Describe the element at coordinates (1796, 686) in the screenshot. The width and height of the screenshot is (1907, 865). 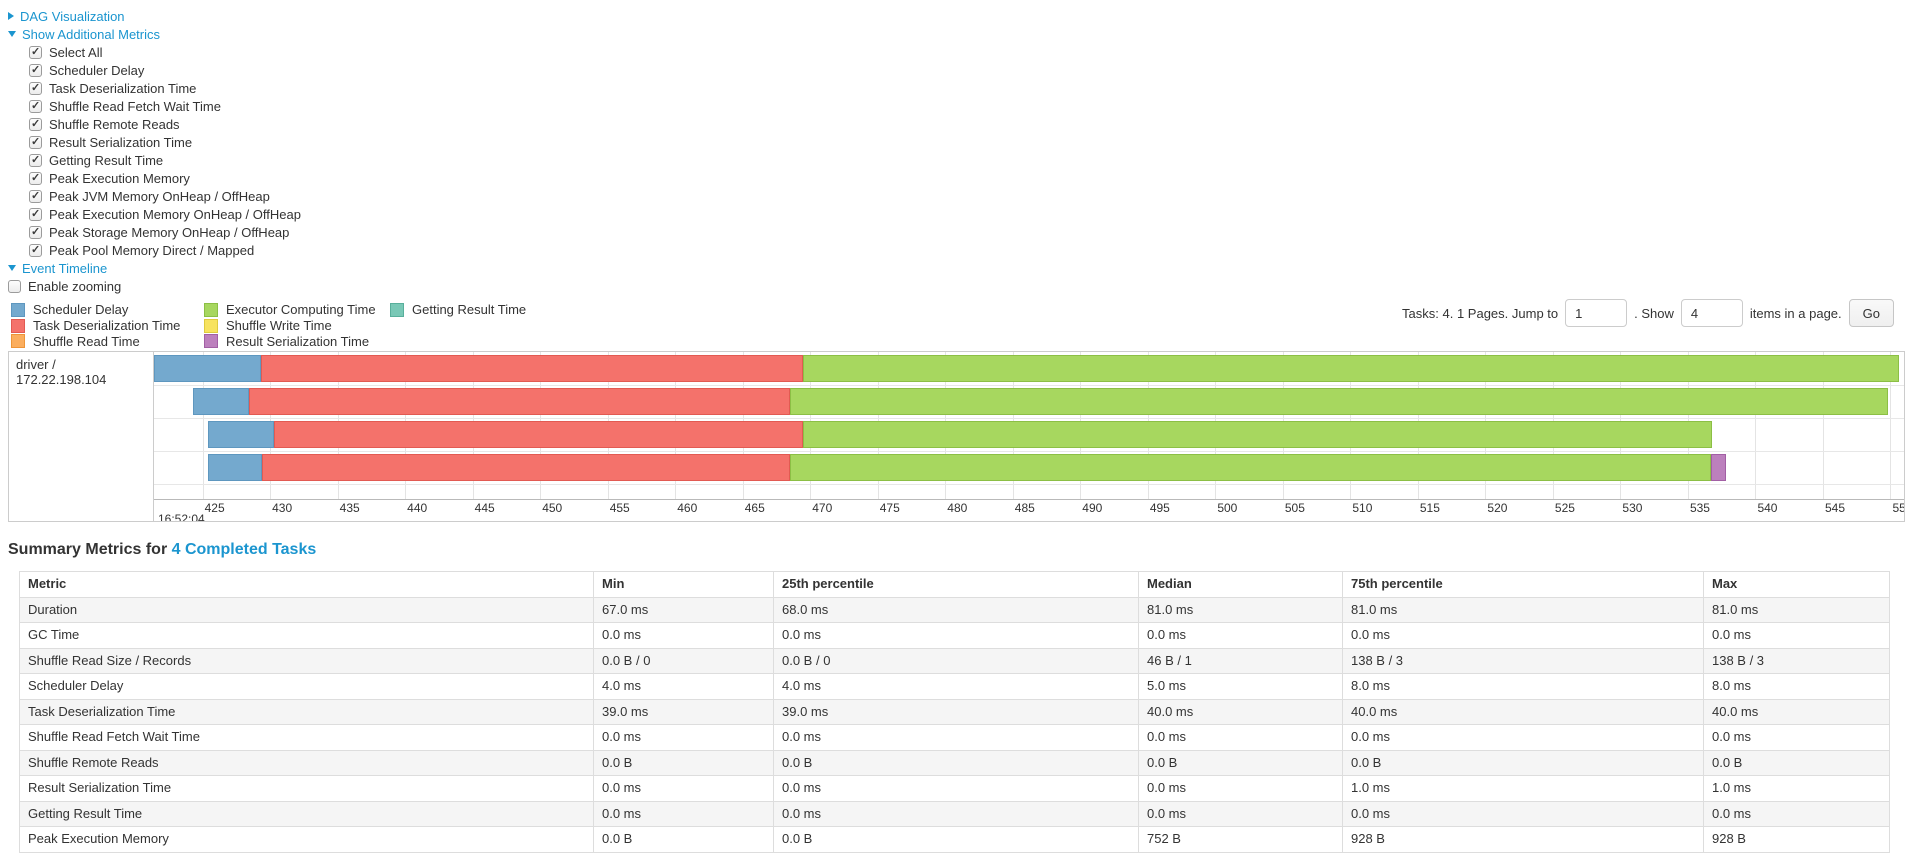
I see `metric-value-cell: 8.0 ms` at that location.